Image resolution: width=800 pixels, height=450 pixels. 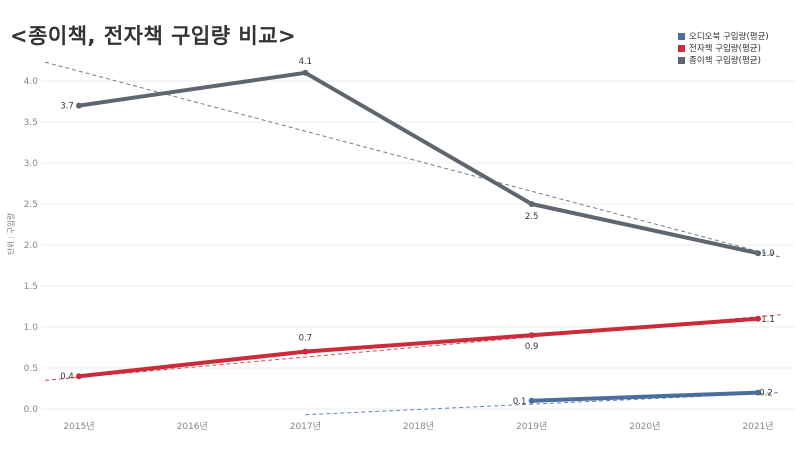 I want to click on y-tick-label: 1.5, so click(x=31, y=287).